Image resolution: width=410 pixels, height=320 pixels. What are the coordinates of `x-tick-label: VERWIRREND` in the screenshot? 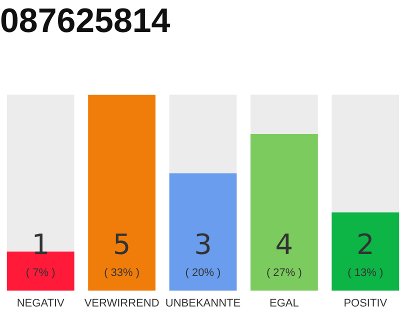 It's located at (122, 303).